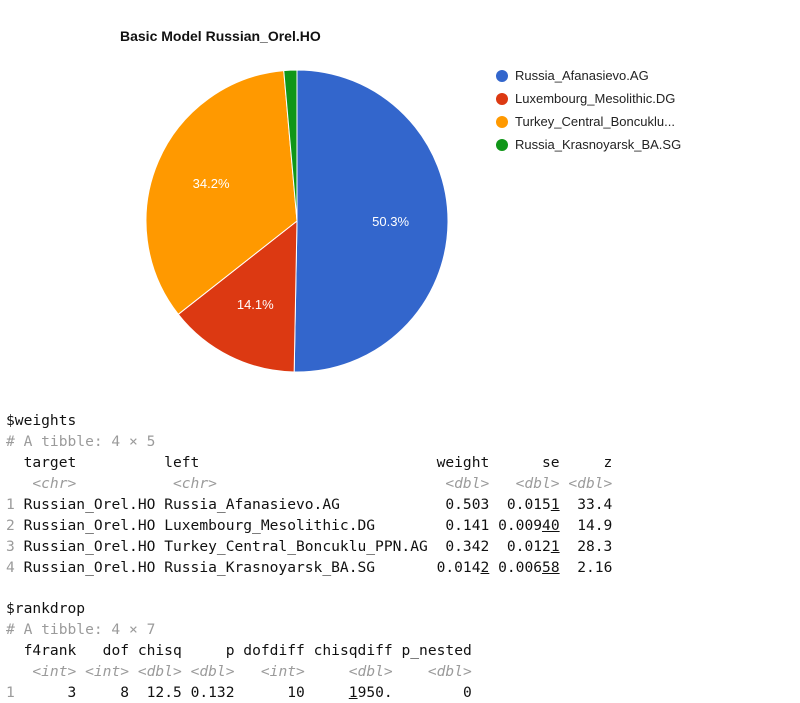  What do you see at coordinates (529, 567) in the screenshot?
I see `cell-se: 0.00658` at bounding box center [529, 567].